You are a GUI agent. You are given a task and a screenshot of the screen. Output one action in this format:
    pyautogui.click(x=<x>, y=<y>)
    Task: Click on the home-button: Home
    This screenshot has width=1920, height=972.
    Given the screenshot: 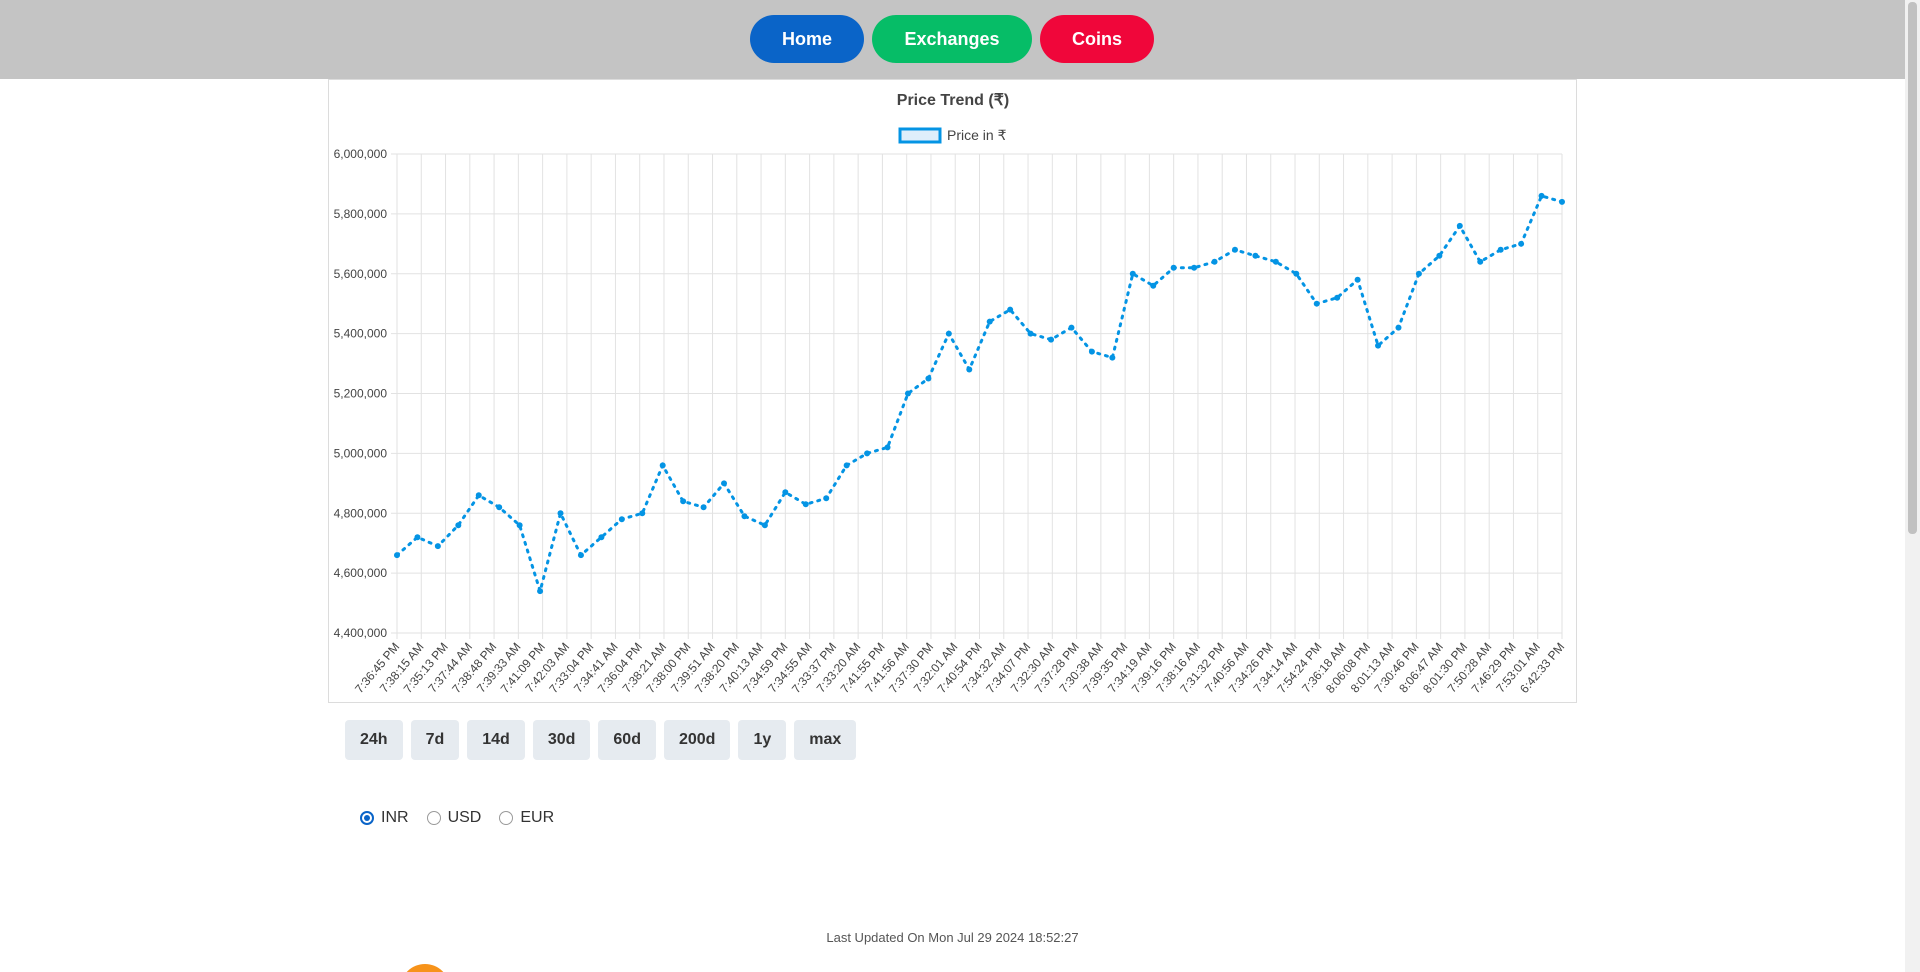 What is the action you would take?
    pyautogui.click(x=807, y=39)
    